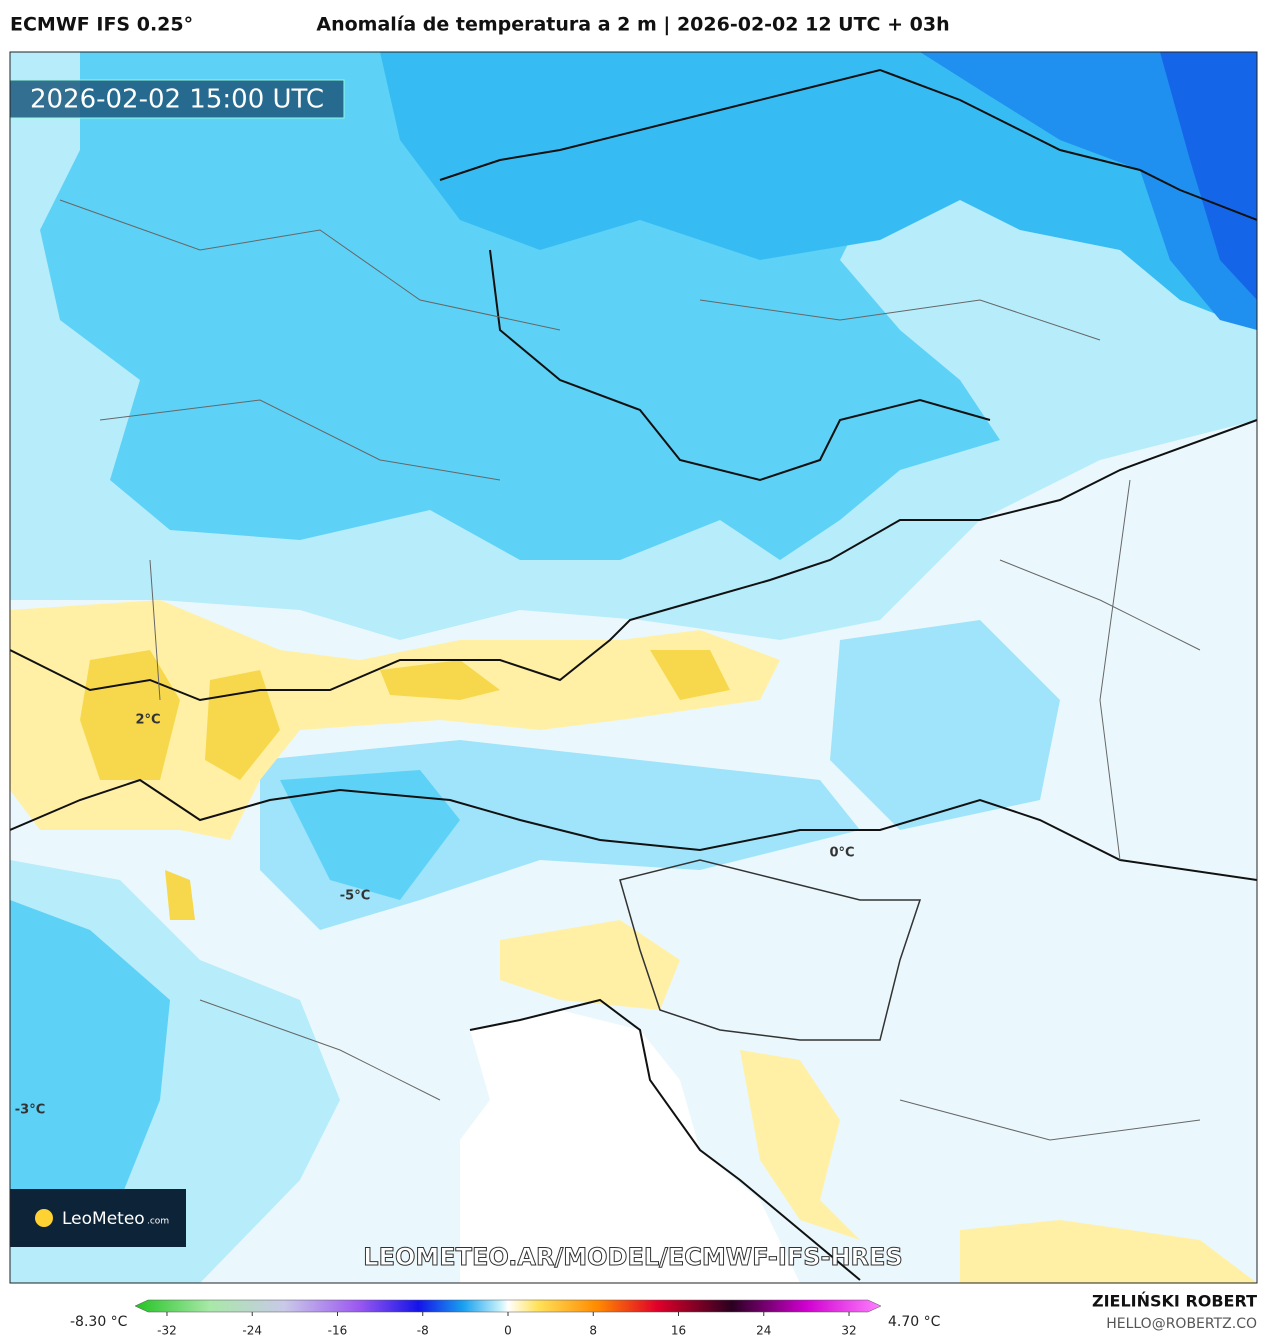  I want to click on colorbar-tick-label: 0, so click(508, 1331).